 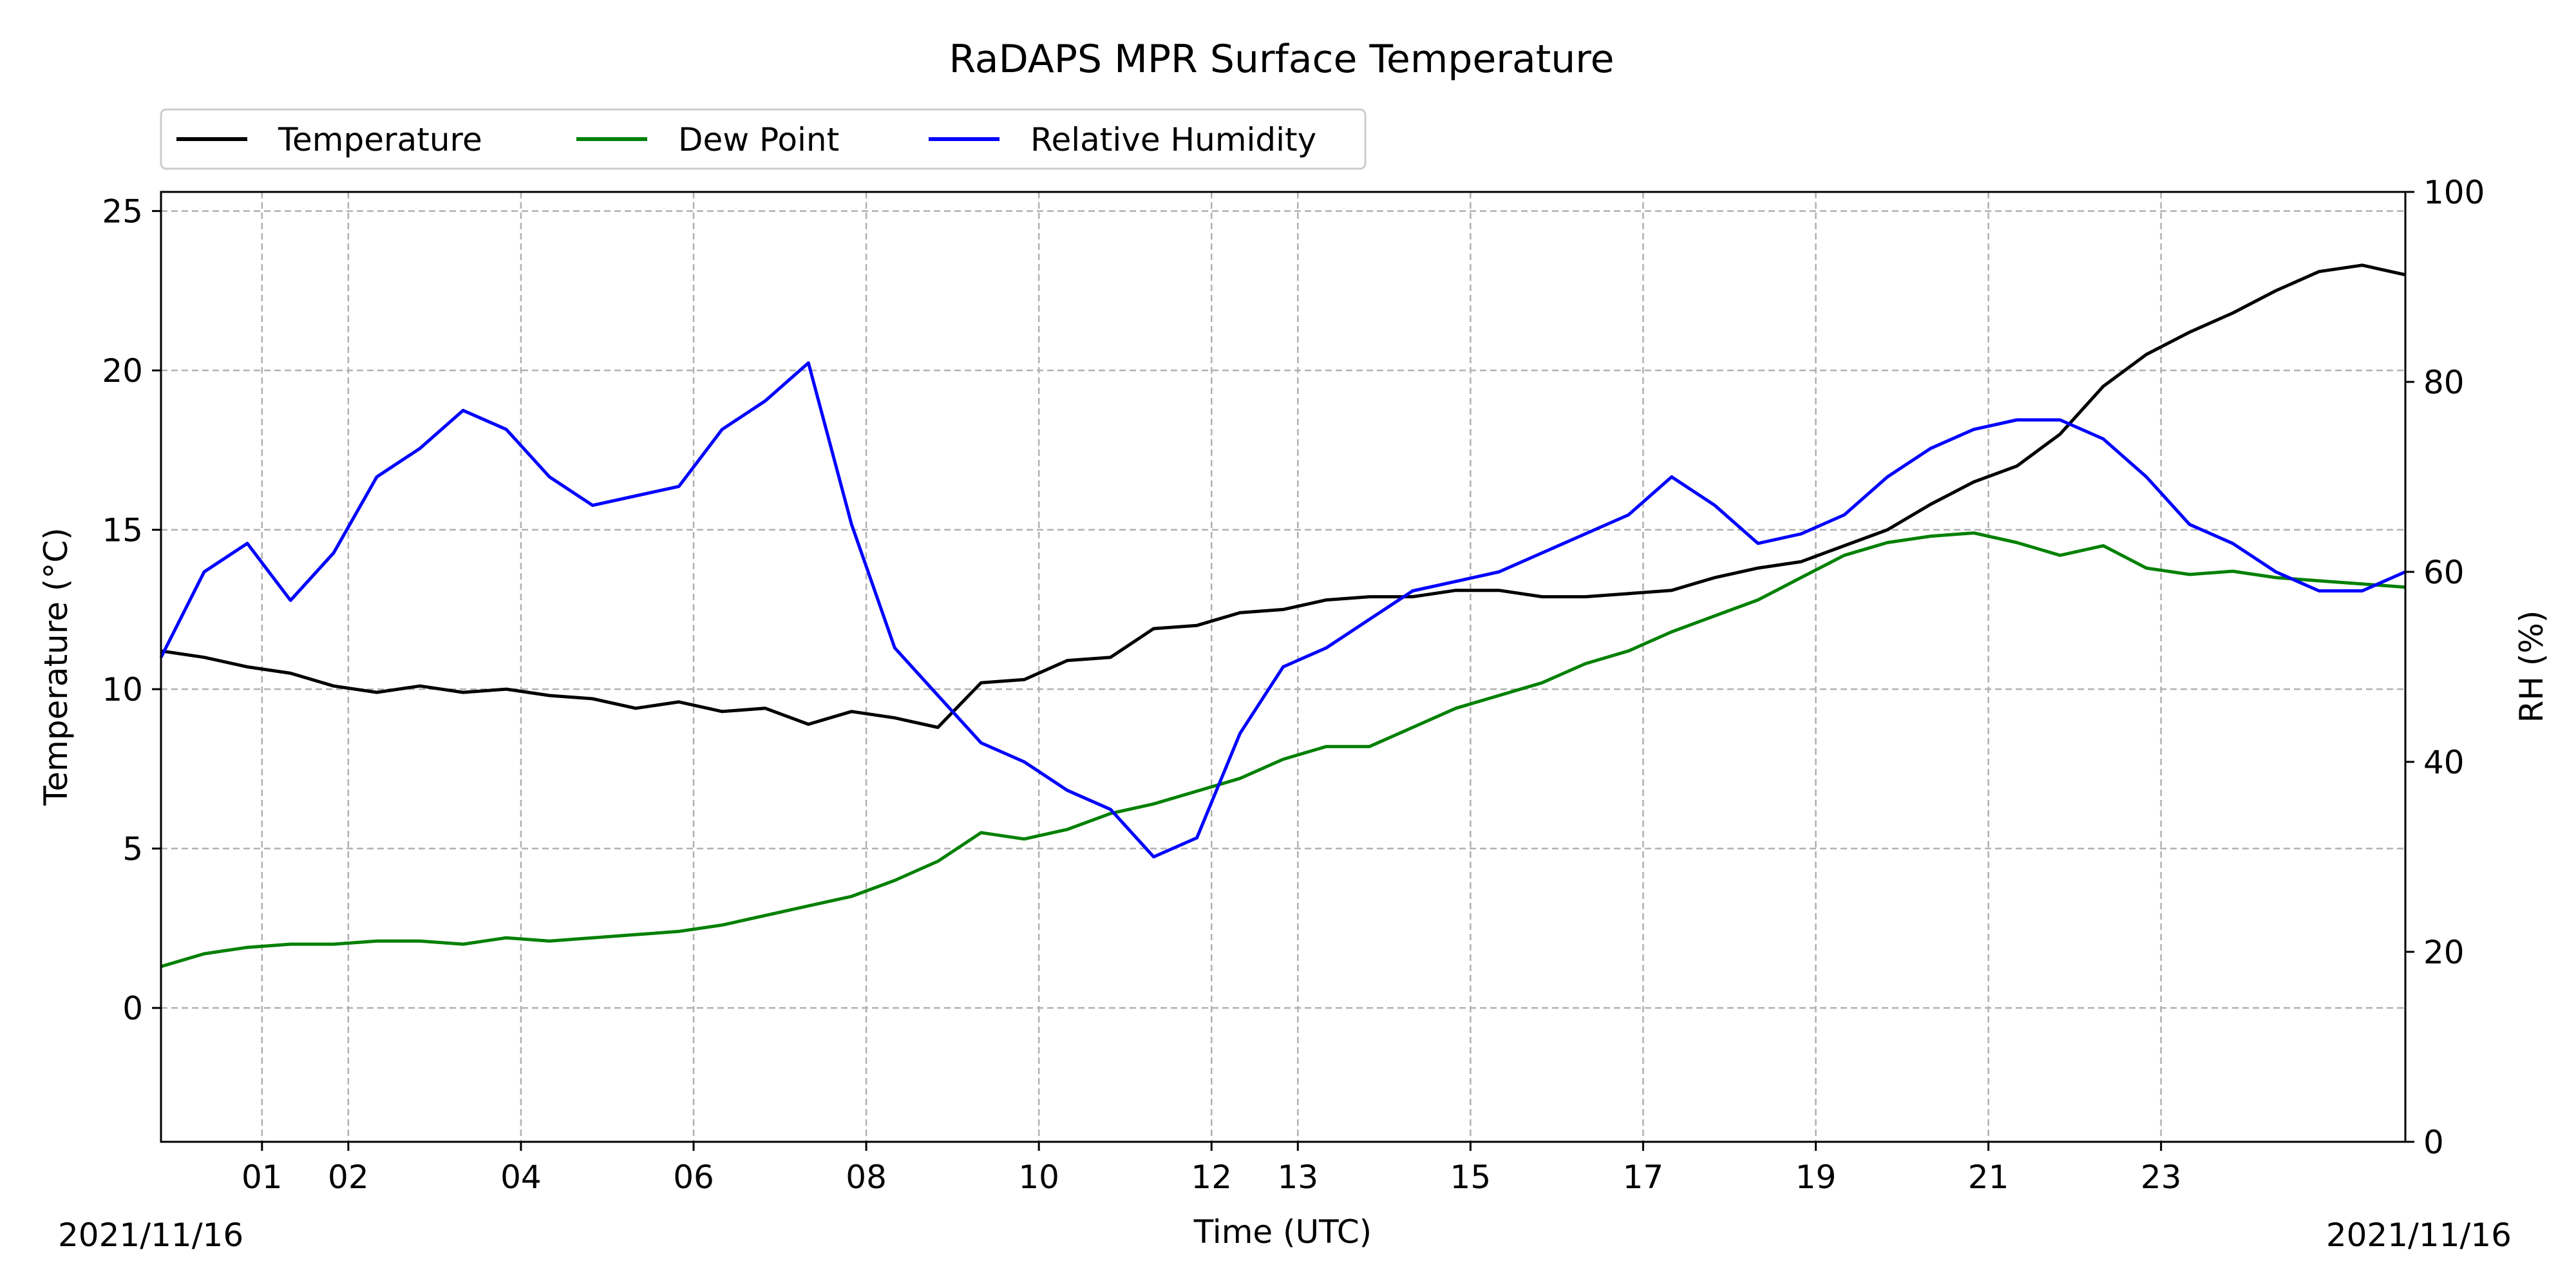 What do you see at coordinates (2531, 667) in the screenshot?
I see `y-right-axis-label: RH (%)` at bounding box center [2531, 667].